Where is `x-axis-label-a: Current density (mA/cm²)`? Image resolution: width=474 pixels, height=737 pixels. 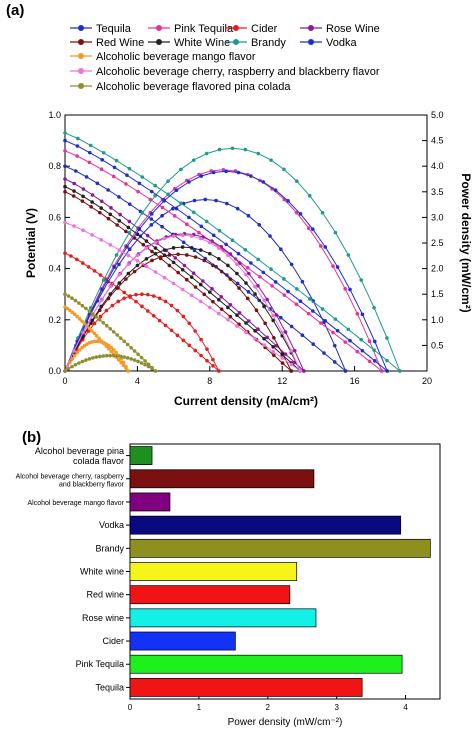 x-axis-label-a: Current density (mA/cm²) is located at coordinates (246, 401).